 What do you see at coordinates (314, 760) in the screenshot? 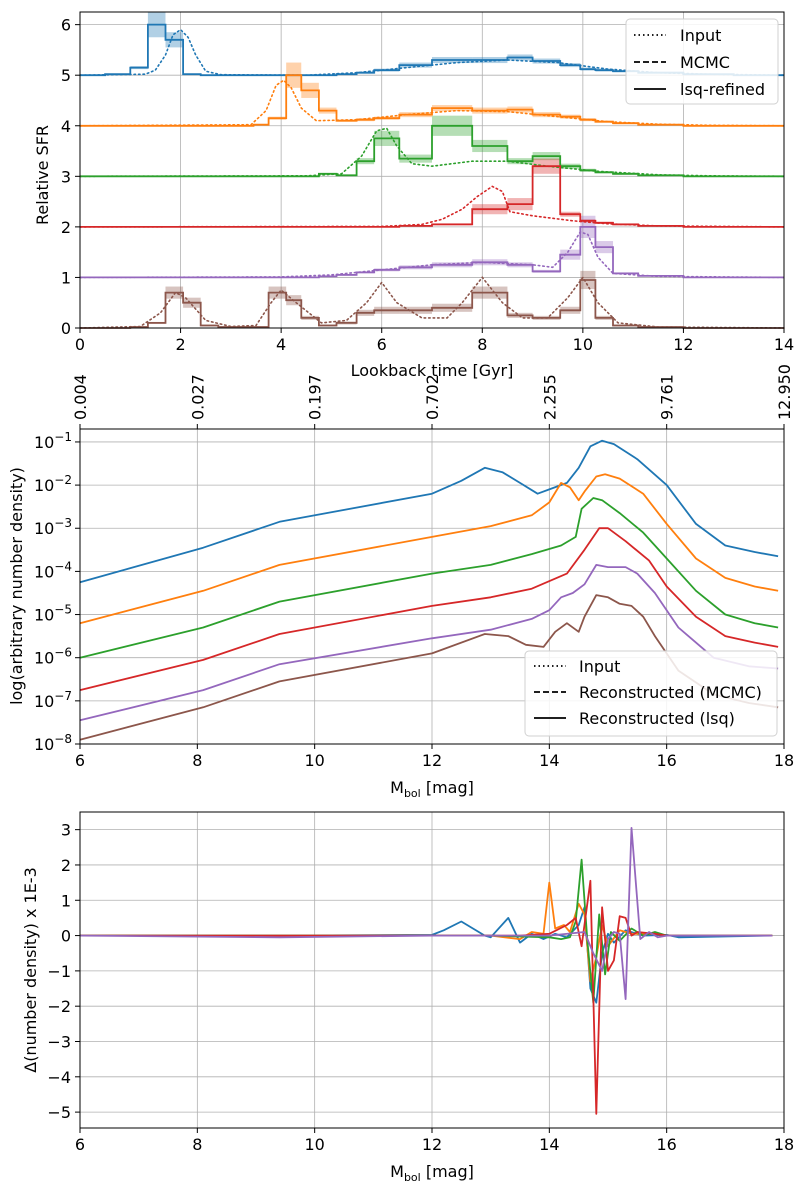
I see `lf-x-tick-label: 10` at bounding box center [314, 760].